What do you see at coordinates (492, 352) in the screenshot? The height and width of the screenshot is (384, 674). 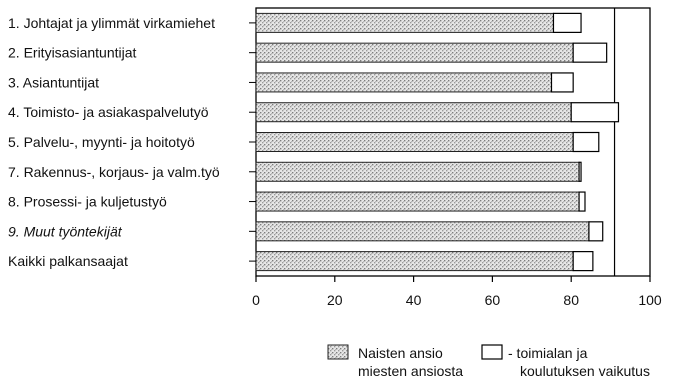 I see `legend-swatch-toimialan-vaikutus` at bounding box center [492, 352].